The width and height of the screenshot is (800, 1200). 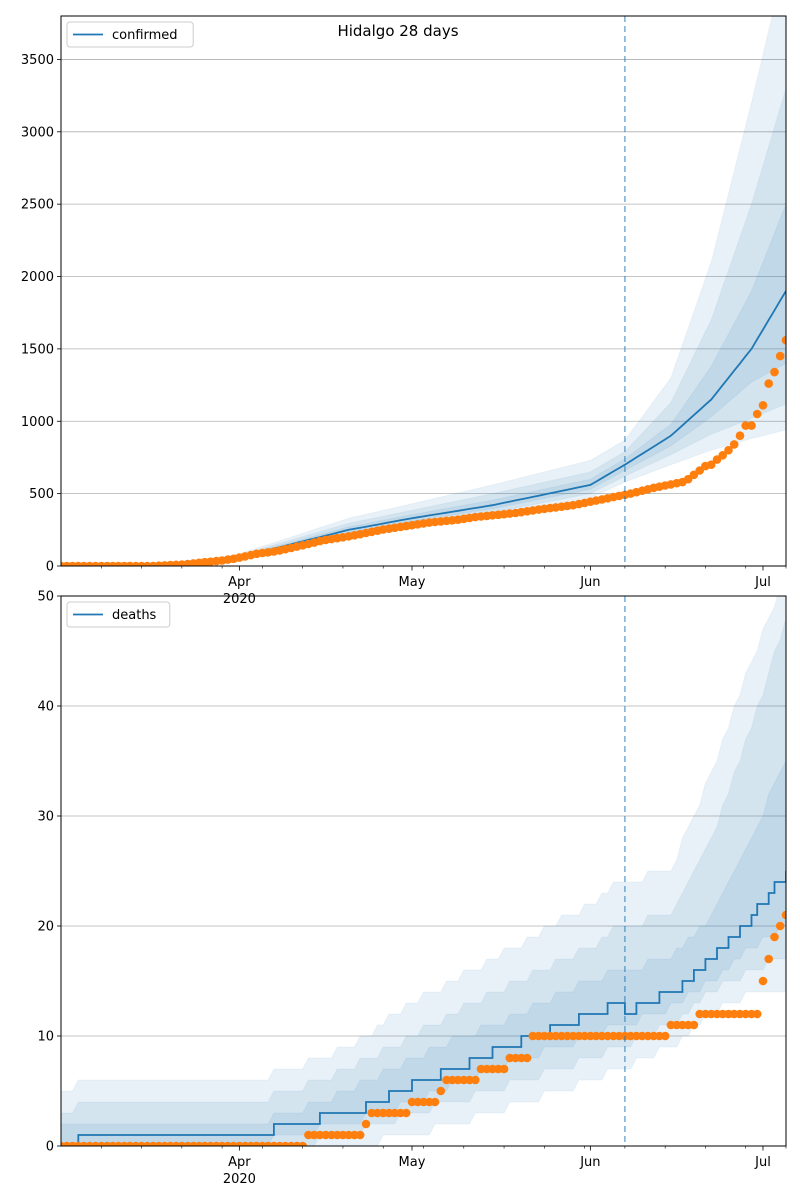 What do you see at coordinates (37, 349) in the screenshot?
I see `y-tick-label: 1500` at bounding box center [37, 349].